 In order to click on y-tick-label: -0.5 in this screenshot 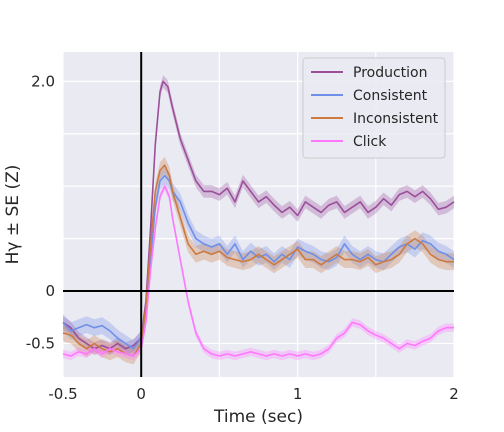, I will do `click(40, 343)`.